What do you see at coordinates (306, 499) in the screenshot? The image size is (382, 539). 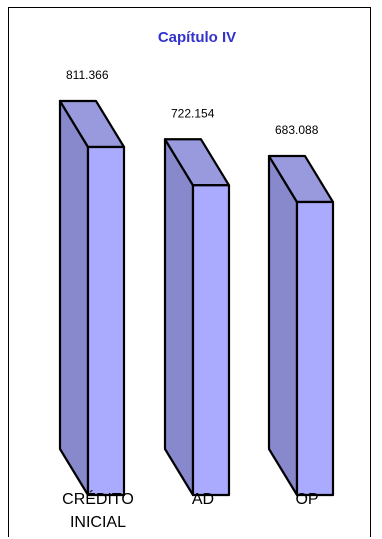 I see `category-label: OP` at bounding box center [306, 499].